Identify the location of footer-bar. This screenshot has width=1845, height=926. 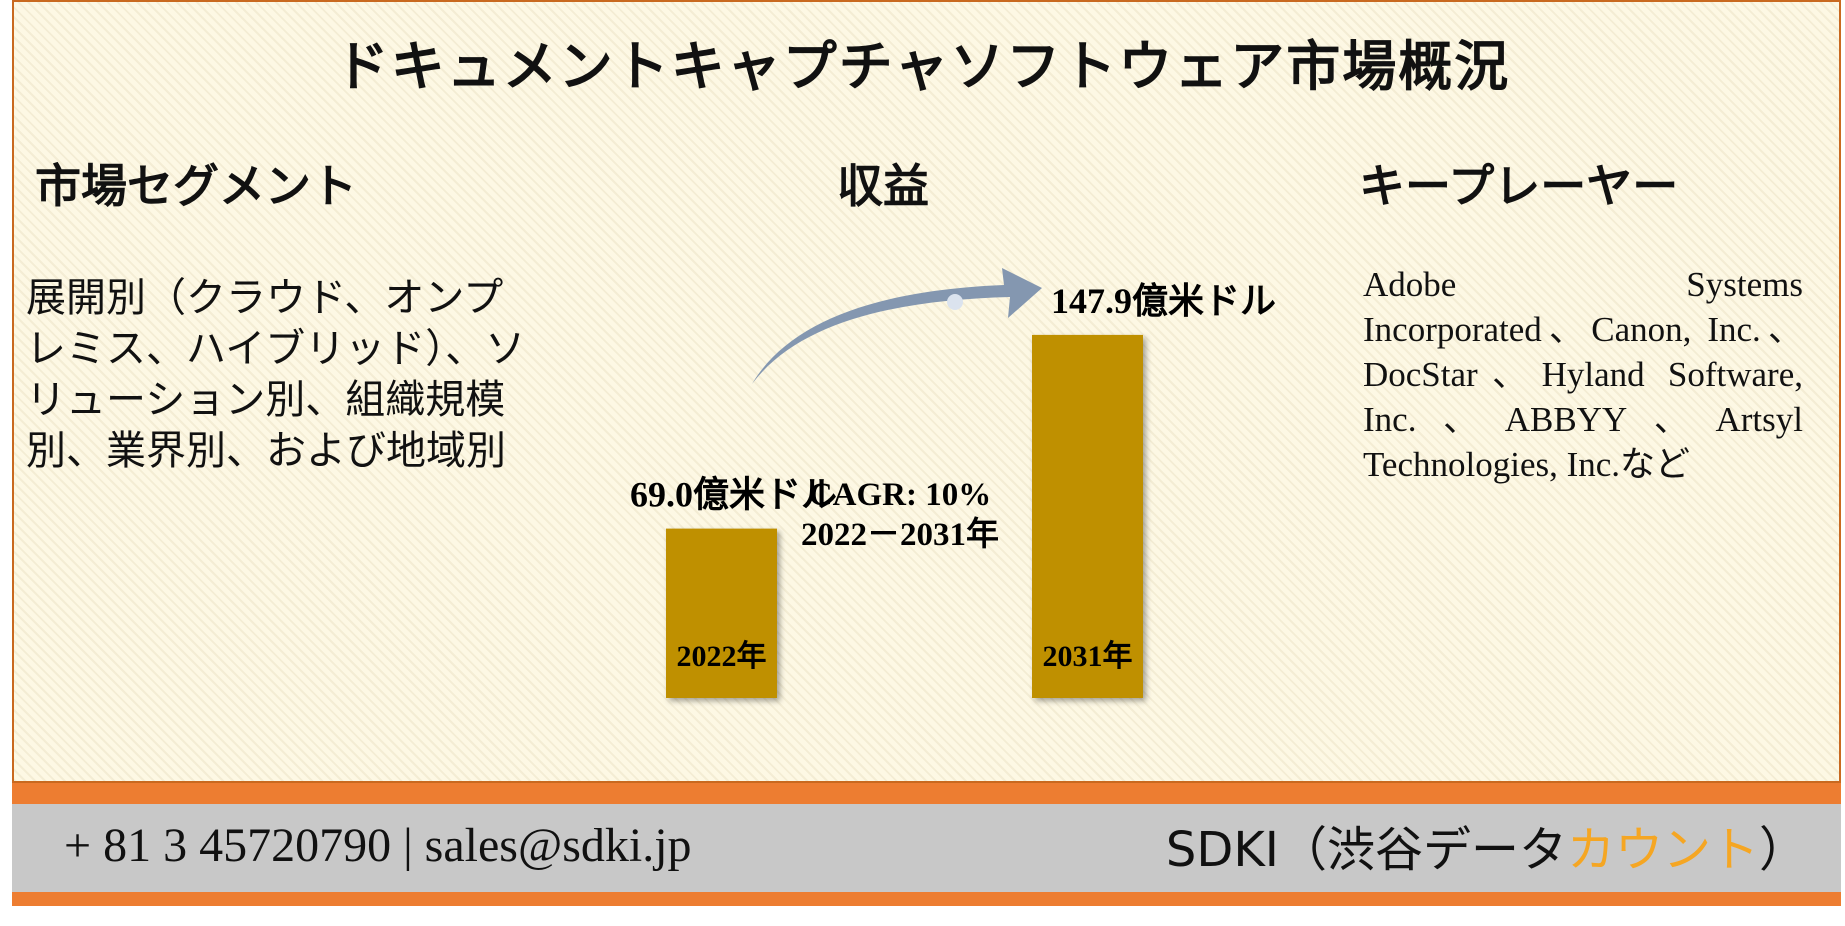
(926, 848).